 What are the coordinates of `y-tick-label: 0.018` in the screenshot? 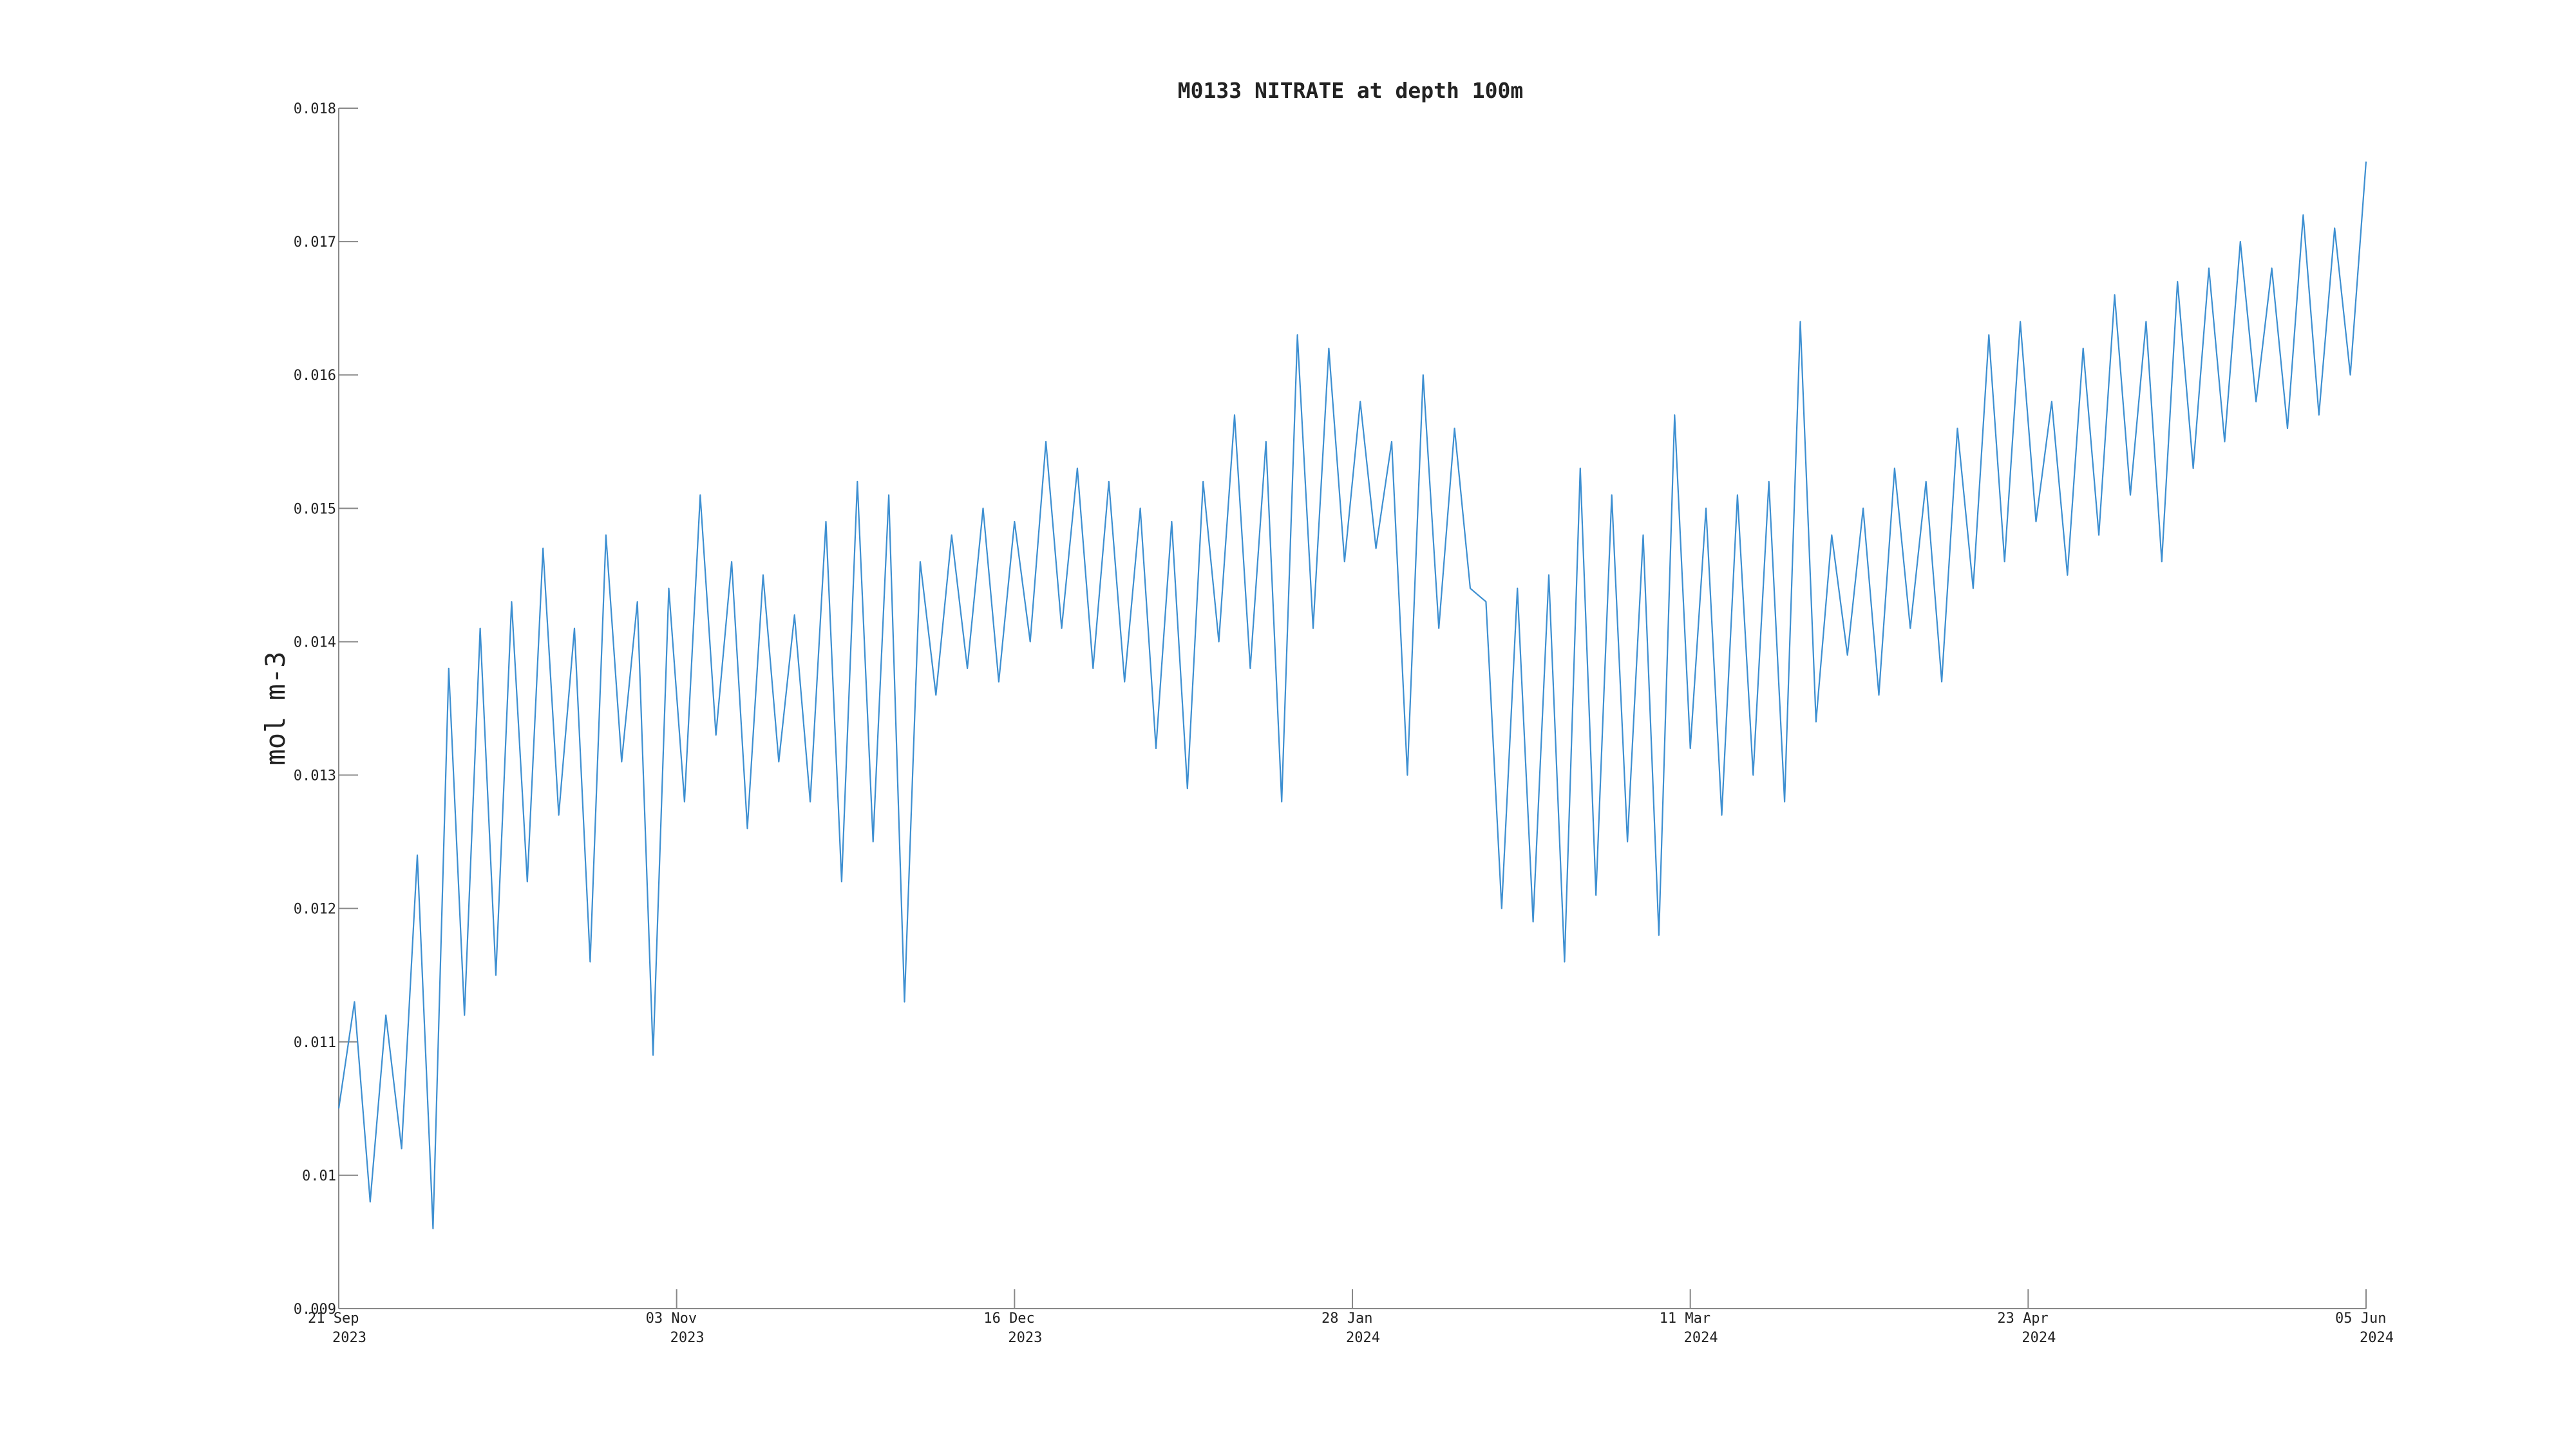 It's located at (315, 109).